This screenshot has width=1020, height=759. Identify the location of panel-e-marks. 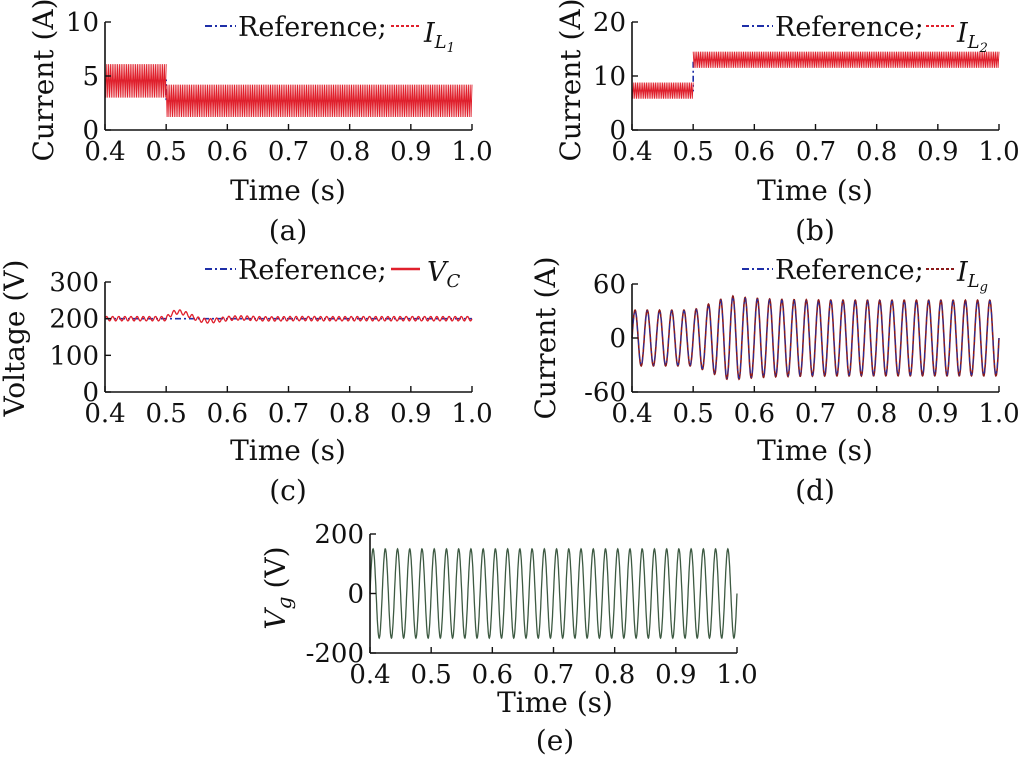
(553, 593).